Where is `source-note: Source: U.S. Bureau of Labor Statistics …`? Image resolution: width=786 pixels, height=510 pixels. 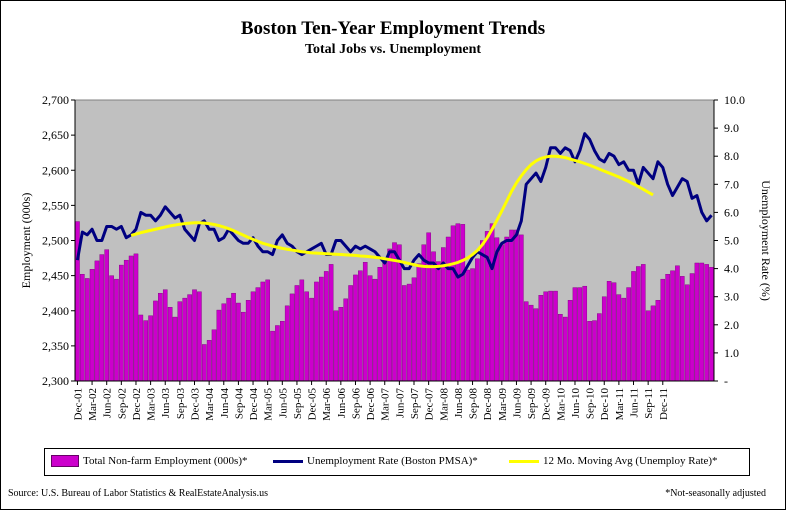
source-note: Source: U.S. Bureau of Labor Statistics … is located at coordinates (138, 493).